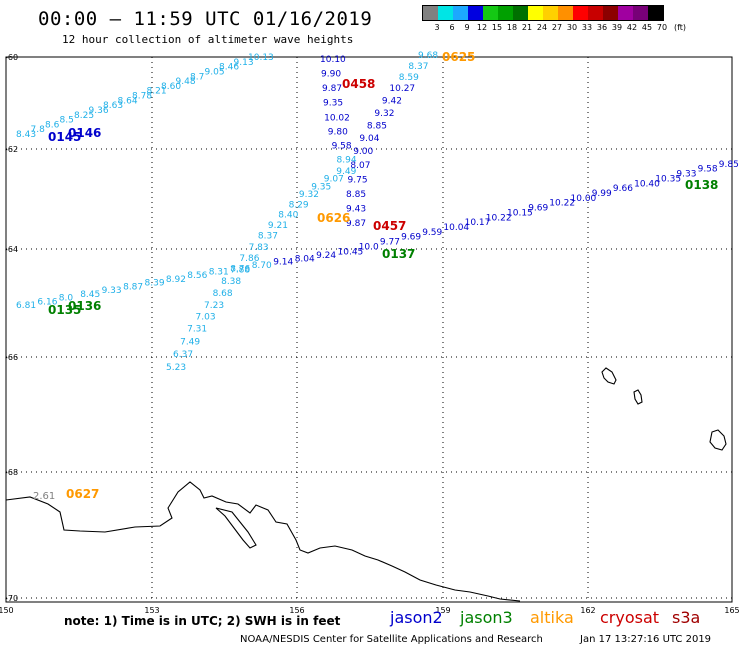 The height and width of the screenshot is (650, 740). Describe the element at coordinates (432, 233) in the screenshot. I see `swh-value: 9.59` at that location.